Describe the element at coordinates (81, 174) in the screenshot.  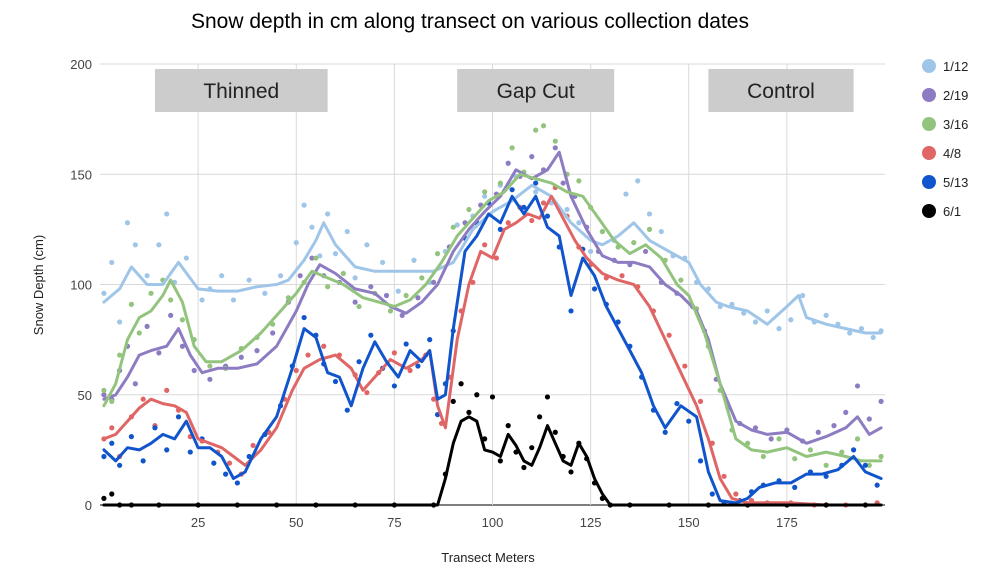
I see `y-tick-label-150: 150` at that location.